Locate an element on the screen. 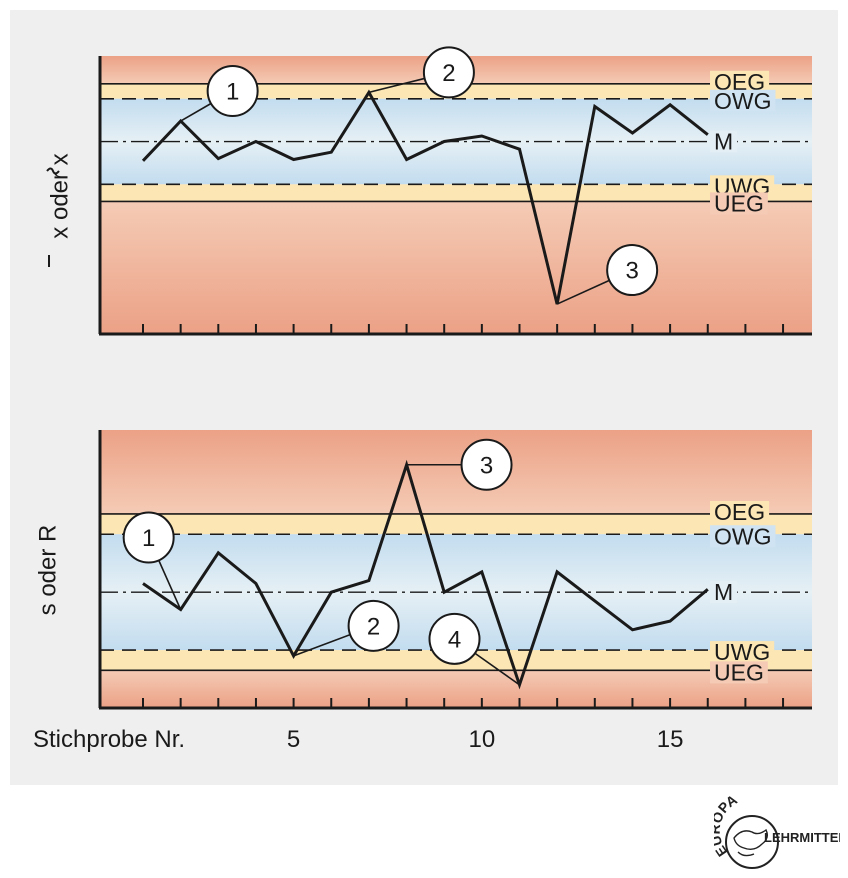 This screenshot has height=878, width=848. globe-icon is located at coordinates (752, 842).